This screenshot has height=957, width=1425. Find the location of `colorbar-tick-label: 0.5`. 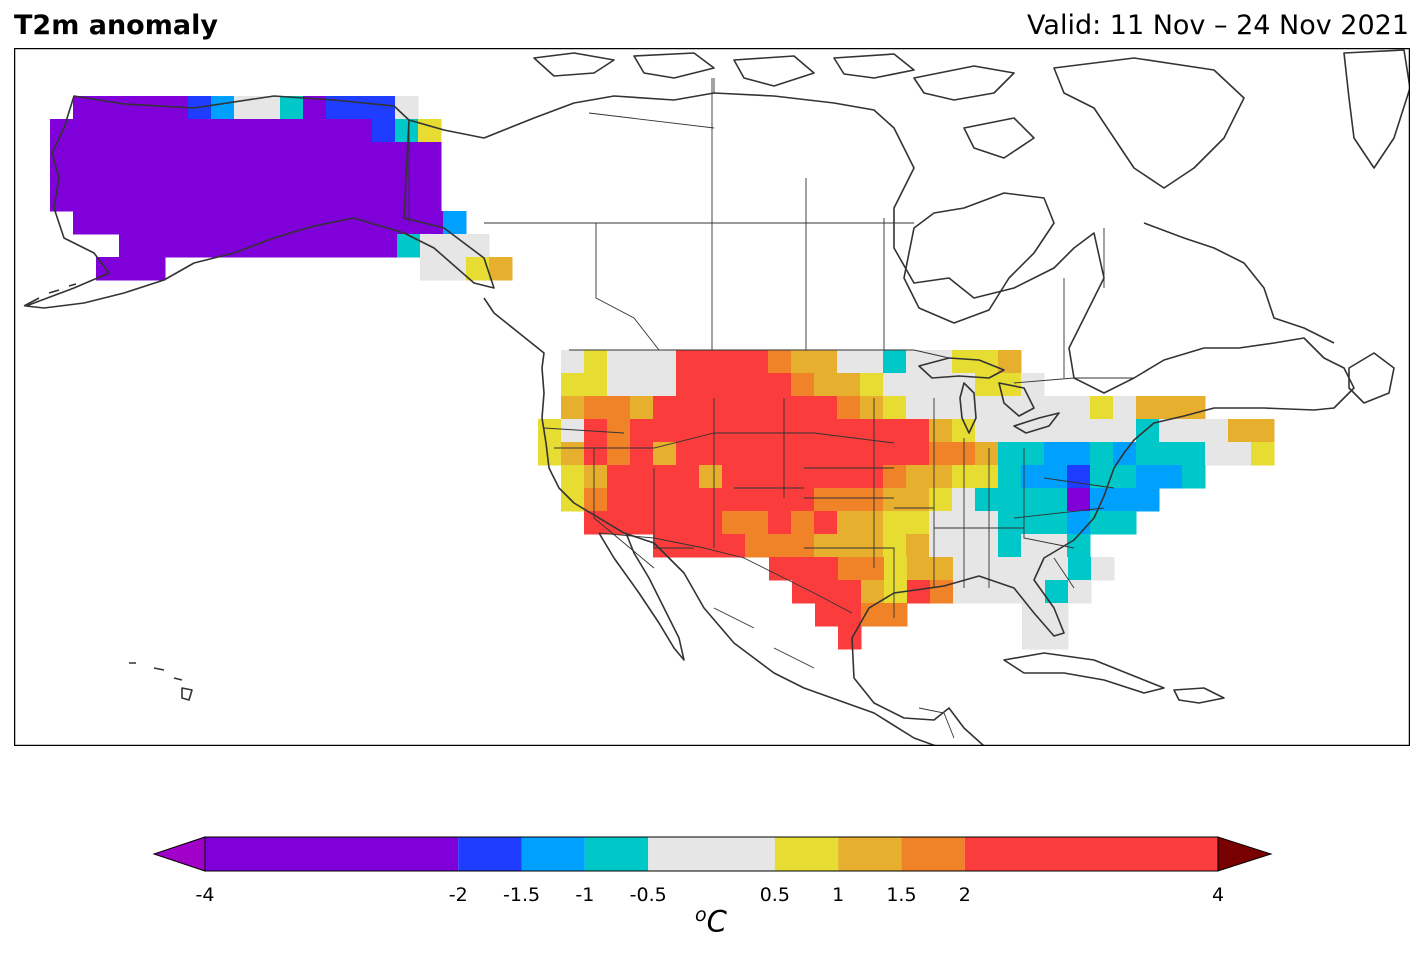

colorbar-tick-label: 0.5 is located at coordinates (774, 895).